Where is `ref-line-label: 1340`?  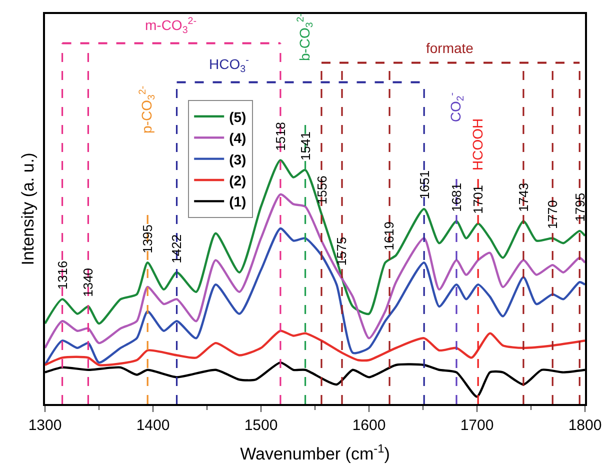
ref-line-label: 1340 is located at coordinates (88, 282).